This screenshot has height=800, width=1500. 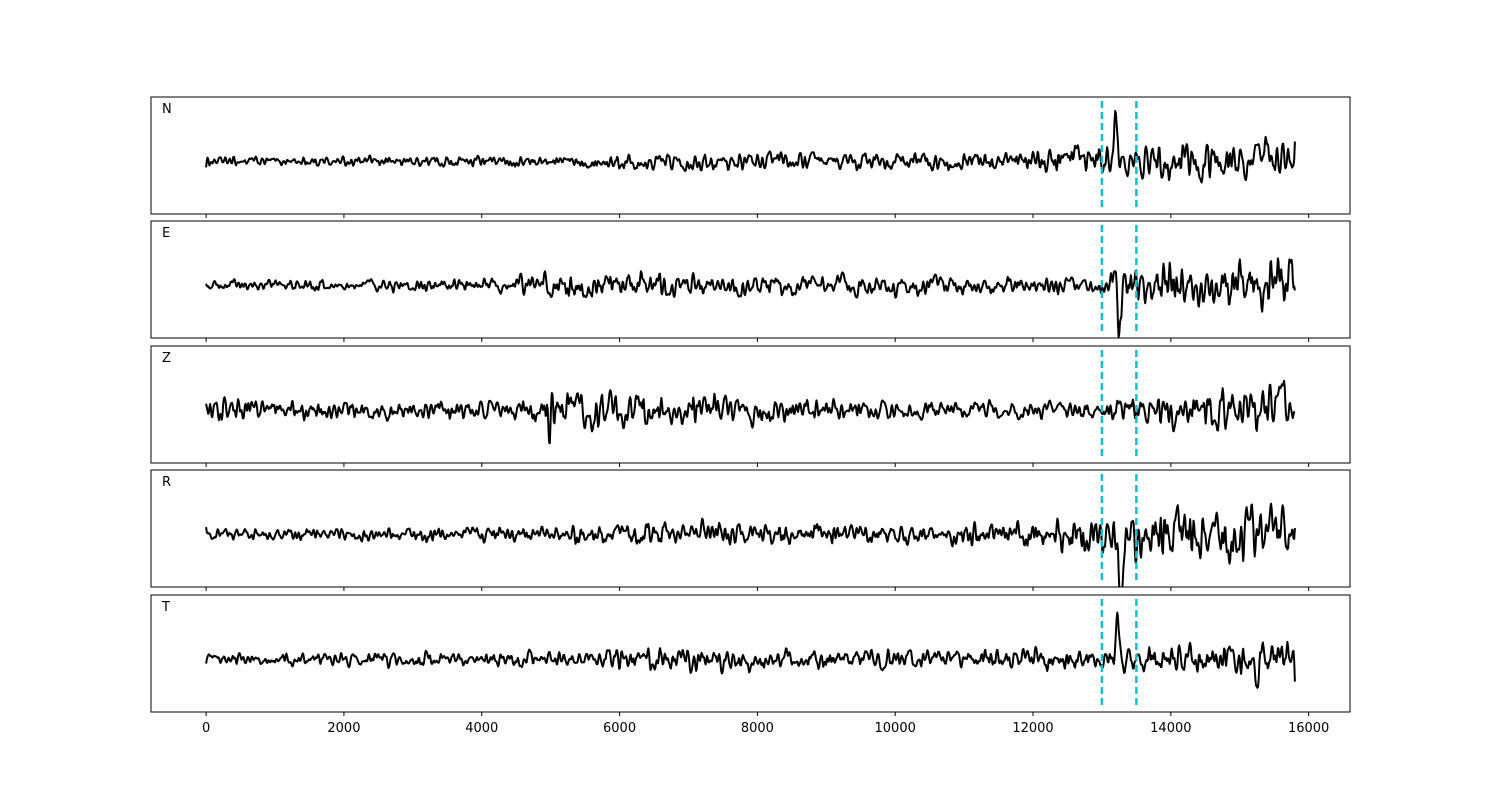 I want to click on x-tick-label: 8000, so click(x=757, y=728).